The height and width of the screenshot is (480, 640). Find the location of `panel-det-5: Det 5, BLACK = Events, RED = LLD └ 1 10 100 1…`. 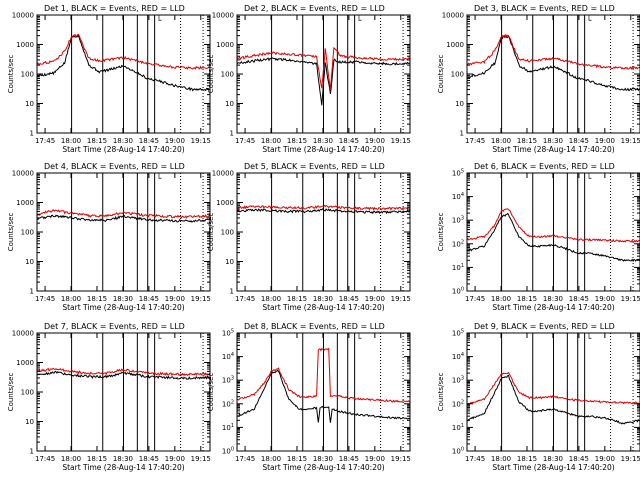

panel-det-5: Det 5, BLACK = Events, RED = LLD └ 1 10 100 1… is located at coordinates (309, 237).